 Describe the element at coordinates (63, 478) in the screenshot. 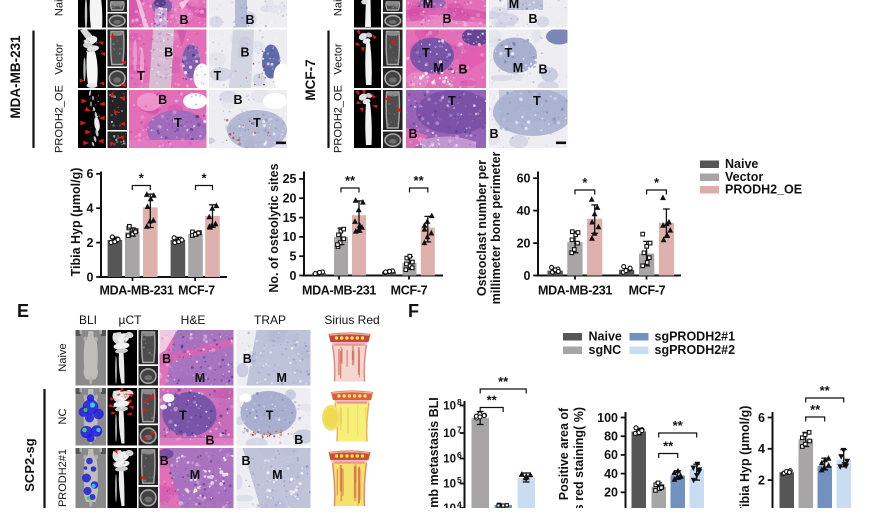

I see `svg-text: PRODH2#1` at that location.